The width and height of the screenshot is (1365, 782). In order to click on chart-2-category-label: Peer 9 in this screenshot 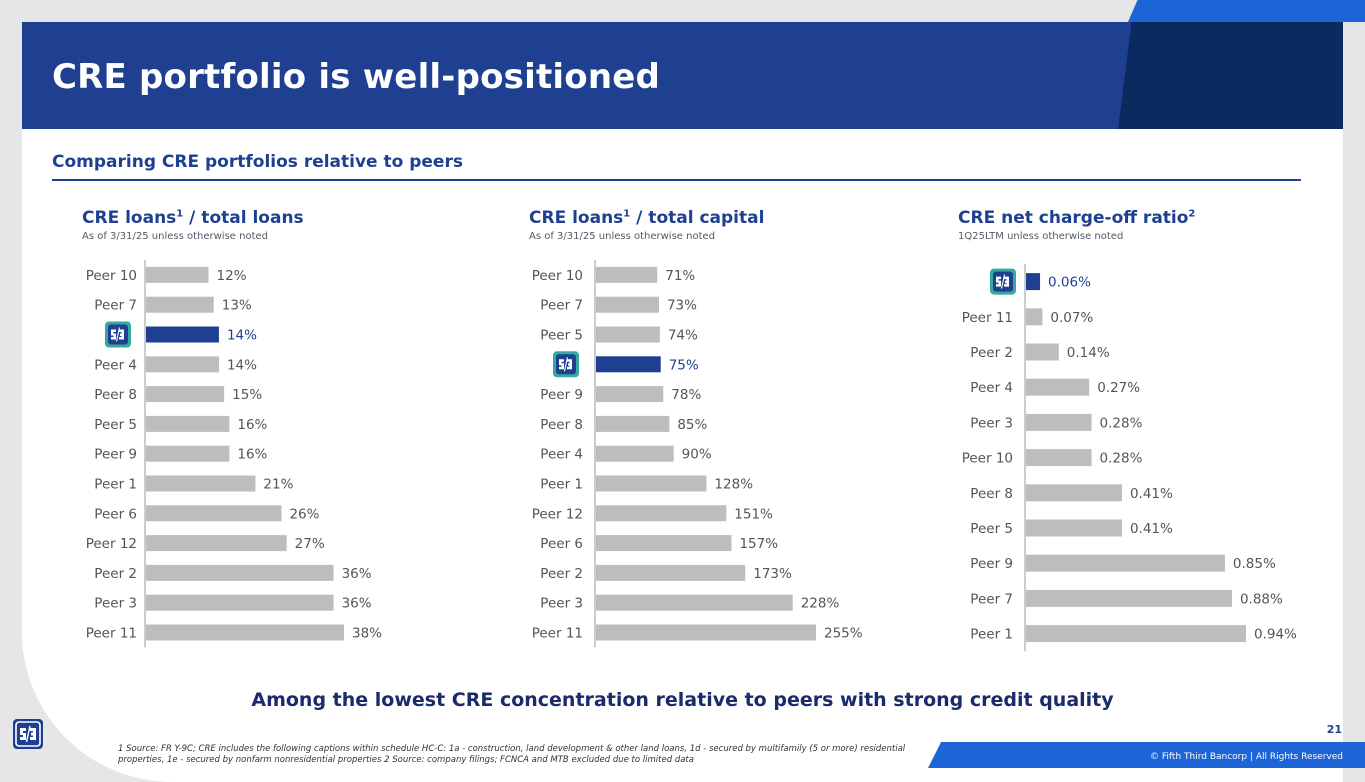, I will do `click(561, 395)`.